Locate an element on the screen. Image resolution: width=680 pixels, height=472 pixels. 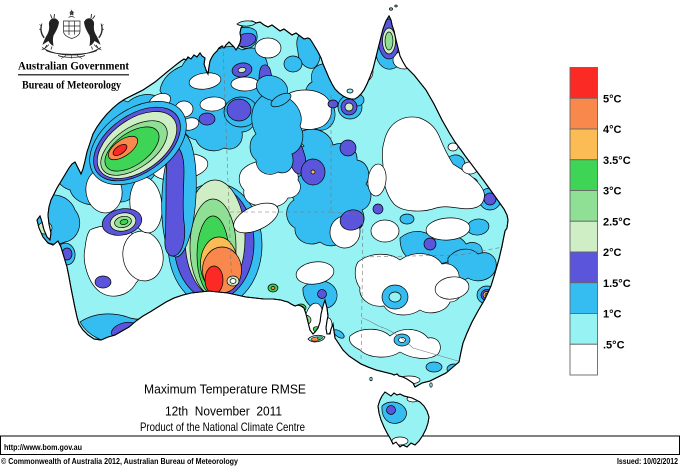
svg-text: 3.5°C is located at coordinates (617, 161).